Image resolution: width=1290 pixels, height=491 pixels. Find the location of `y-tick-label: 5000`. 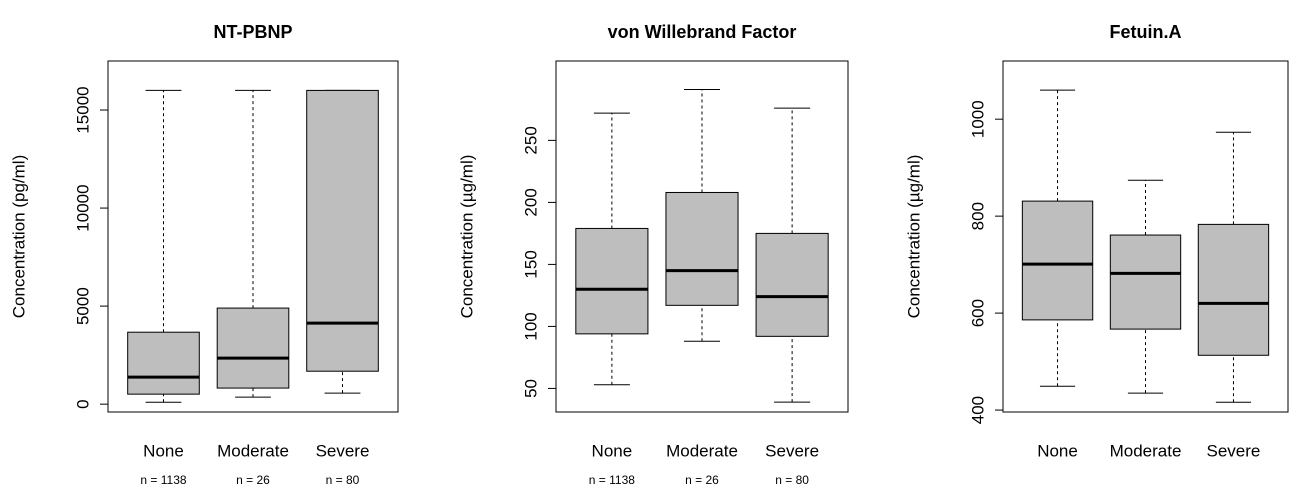

y-tick-label: 5000 is located at coordinates (82, 306).